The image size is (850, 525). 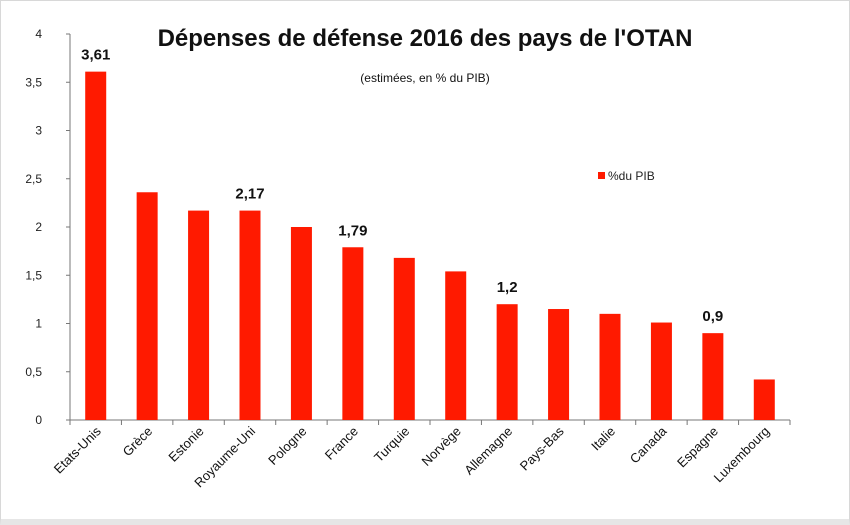 What do you see at coordinates (38, 34) in the screenshot?
I see `y-tick-label: 4` at bounding box center [38, 34].